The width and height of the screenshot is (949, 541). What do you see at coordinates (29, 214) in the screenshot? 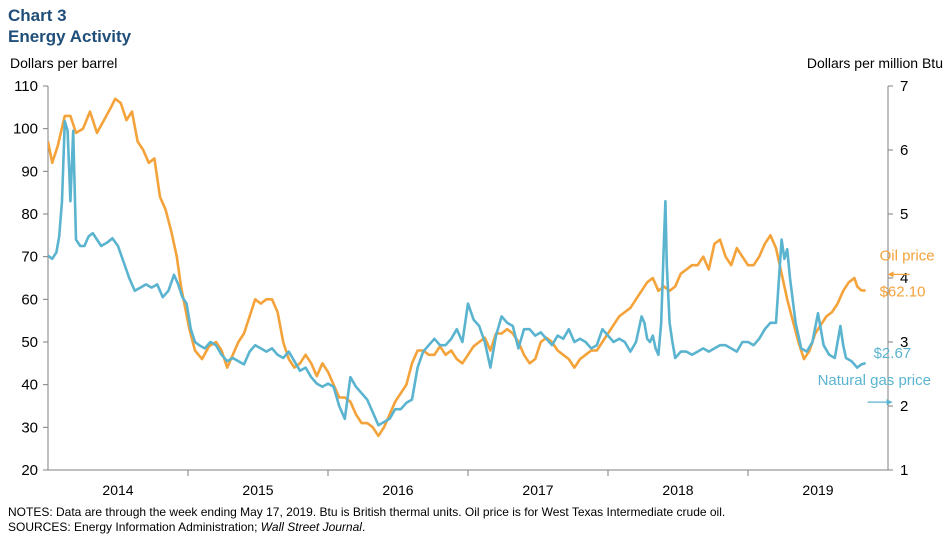
I see `left-tick-label: 80` at bounding box center [29, 214].